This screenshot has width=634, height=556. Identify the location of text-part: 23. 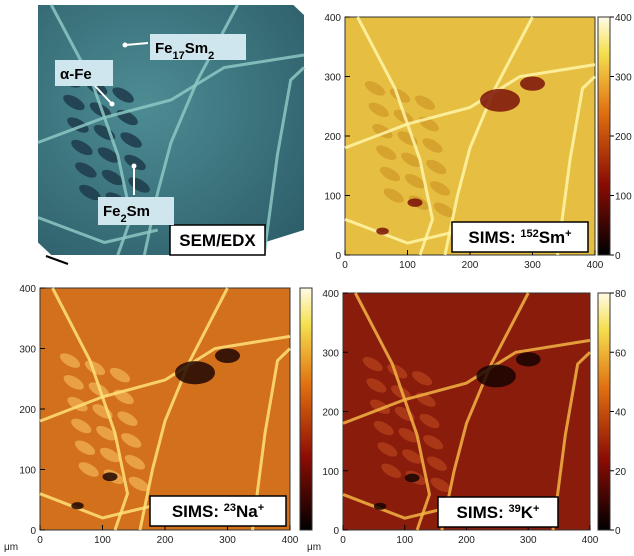
(230, 508).